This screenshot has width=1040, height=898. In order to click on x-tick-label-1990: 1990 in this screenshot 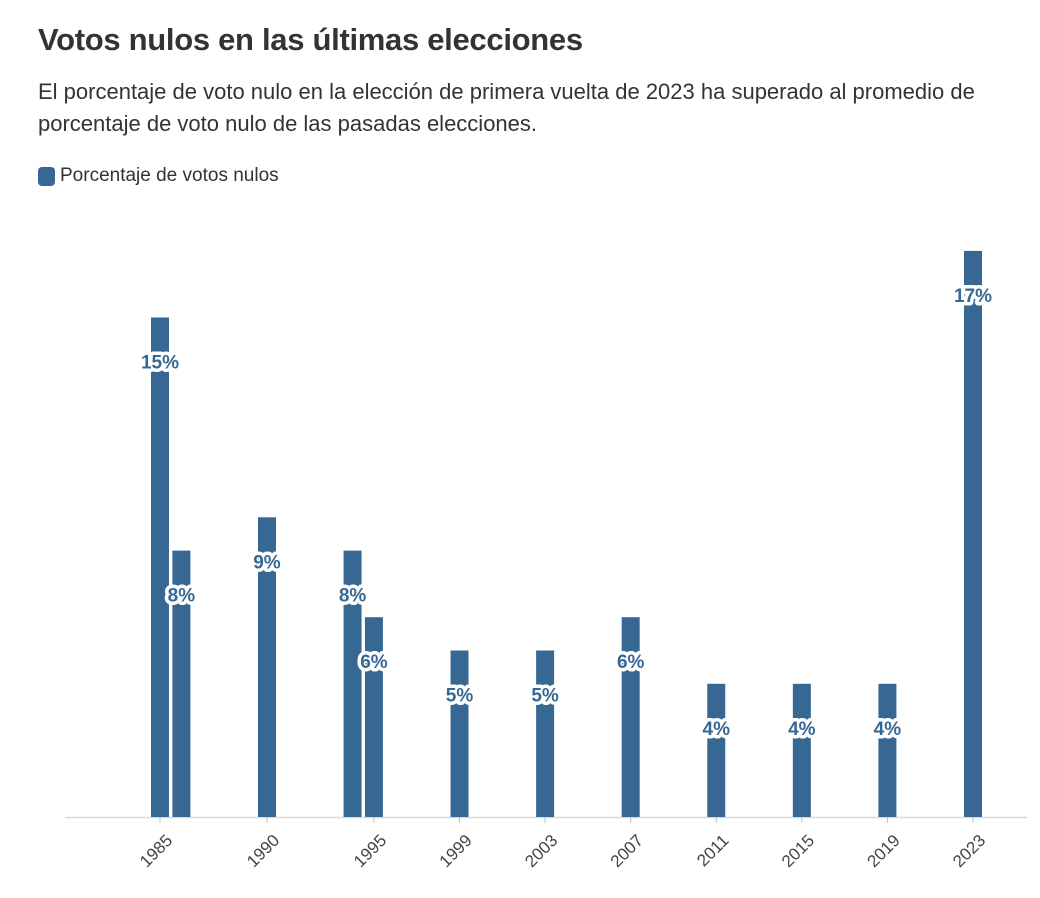, I will do `click(263, 851)`.